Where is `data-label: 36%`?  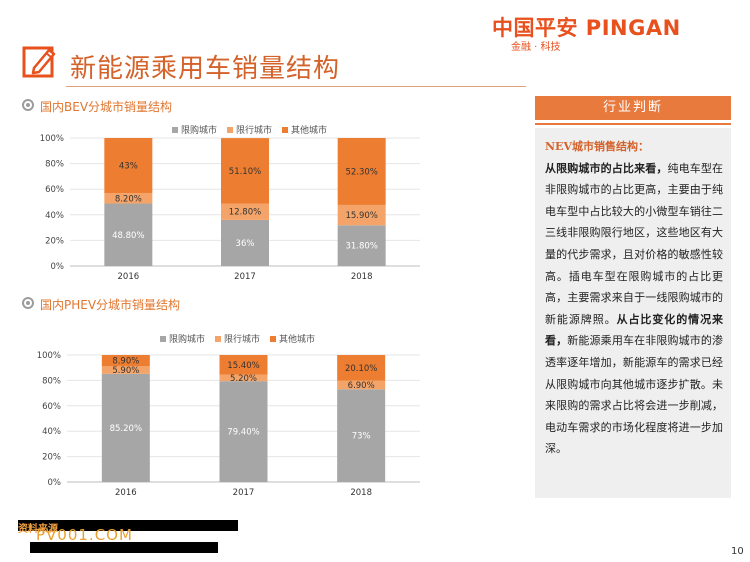
data-label: 36% is located at coordinates (245, 244).